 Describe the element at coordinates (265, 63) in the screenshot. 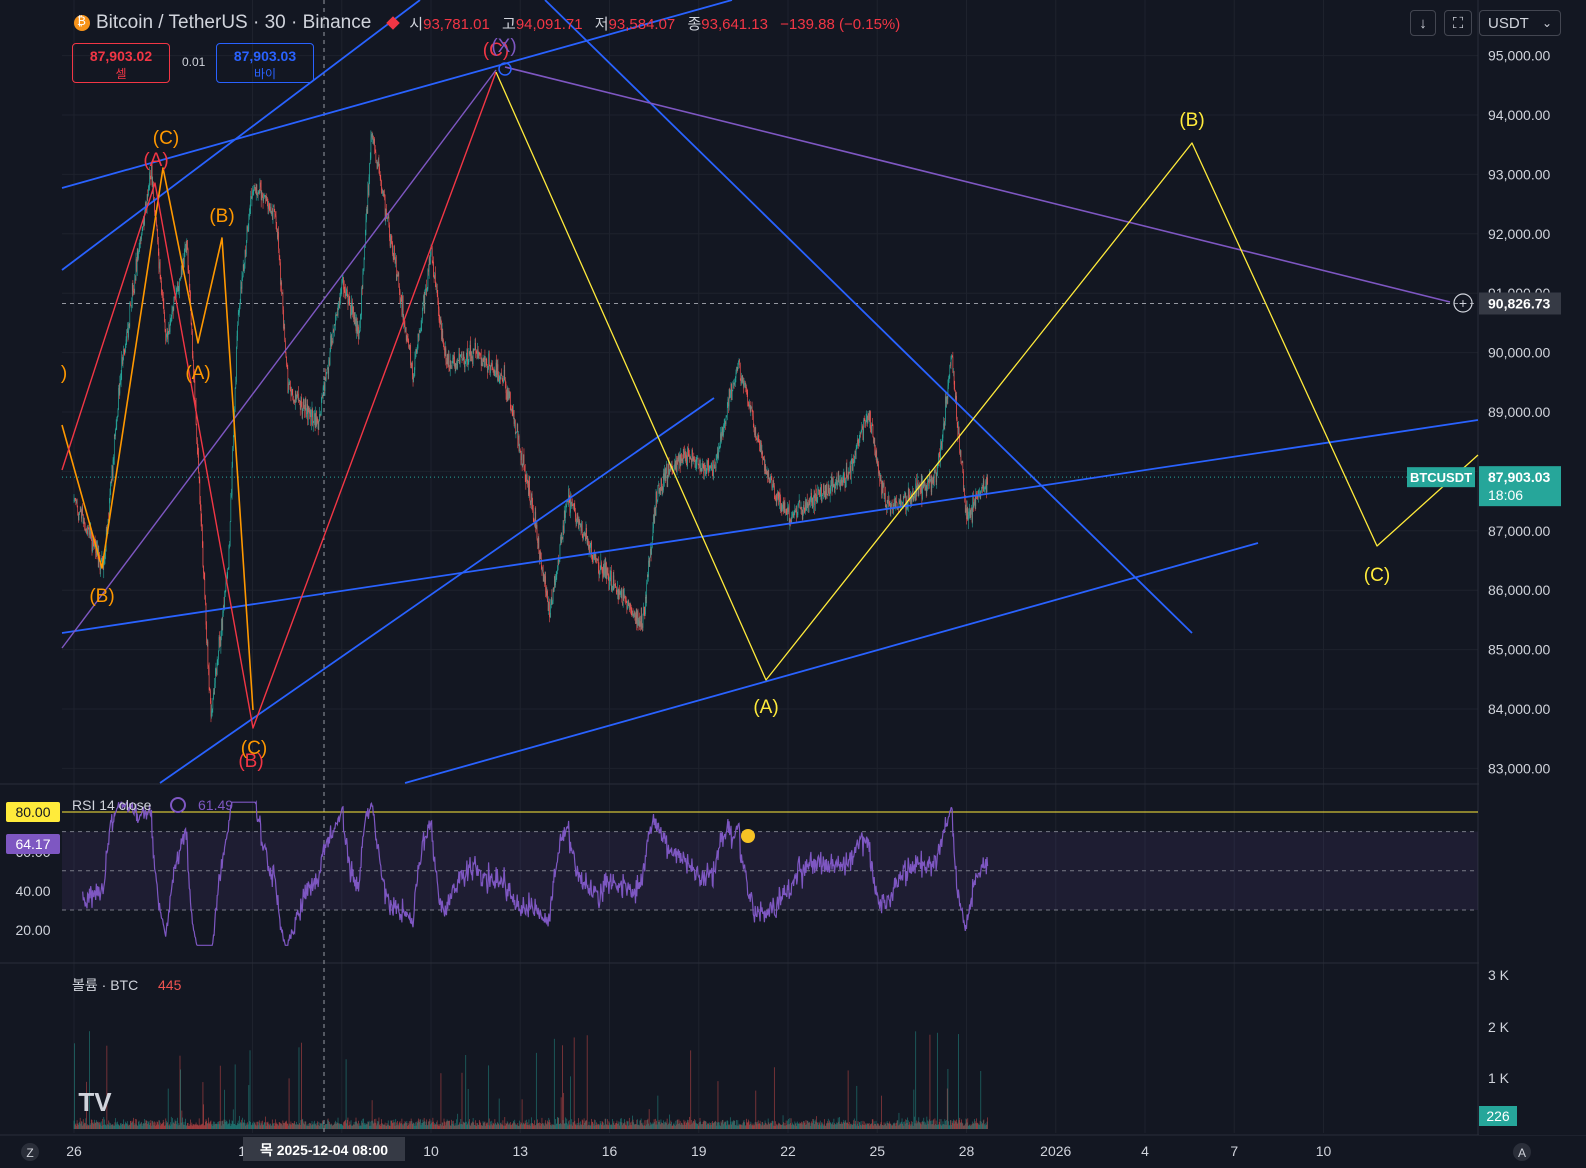

I see `buy-button: 87,903.03 바이` at that location.